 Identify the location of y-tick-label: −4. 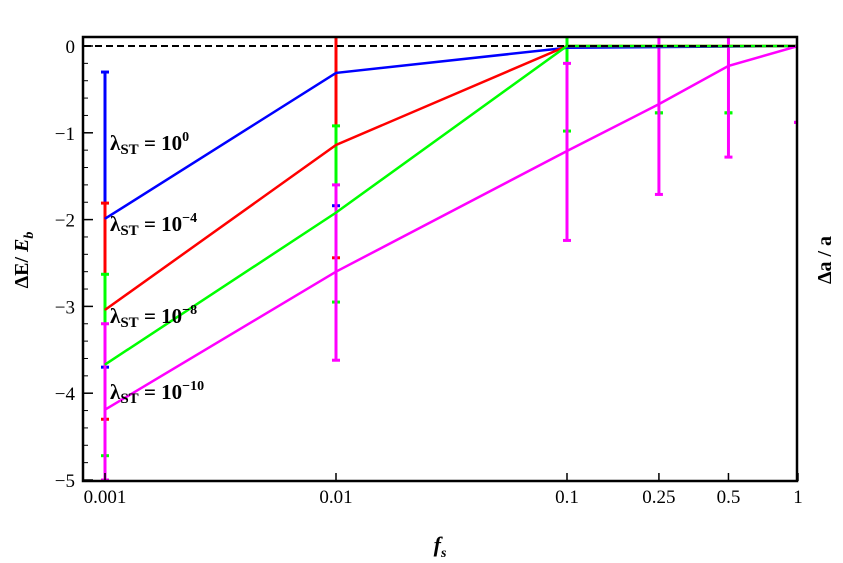
(65, 394).